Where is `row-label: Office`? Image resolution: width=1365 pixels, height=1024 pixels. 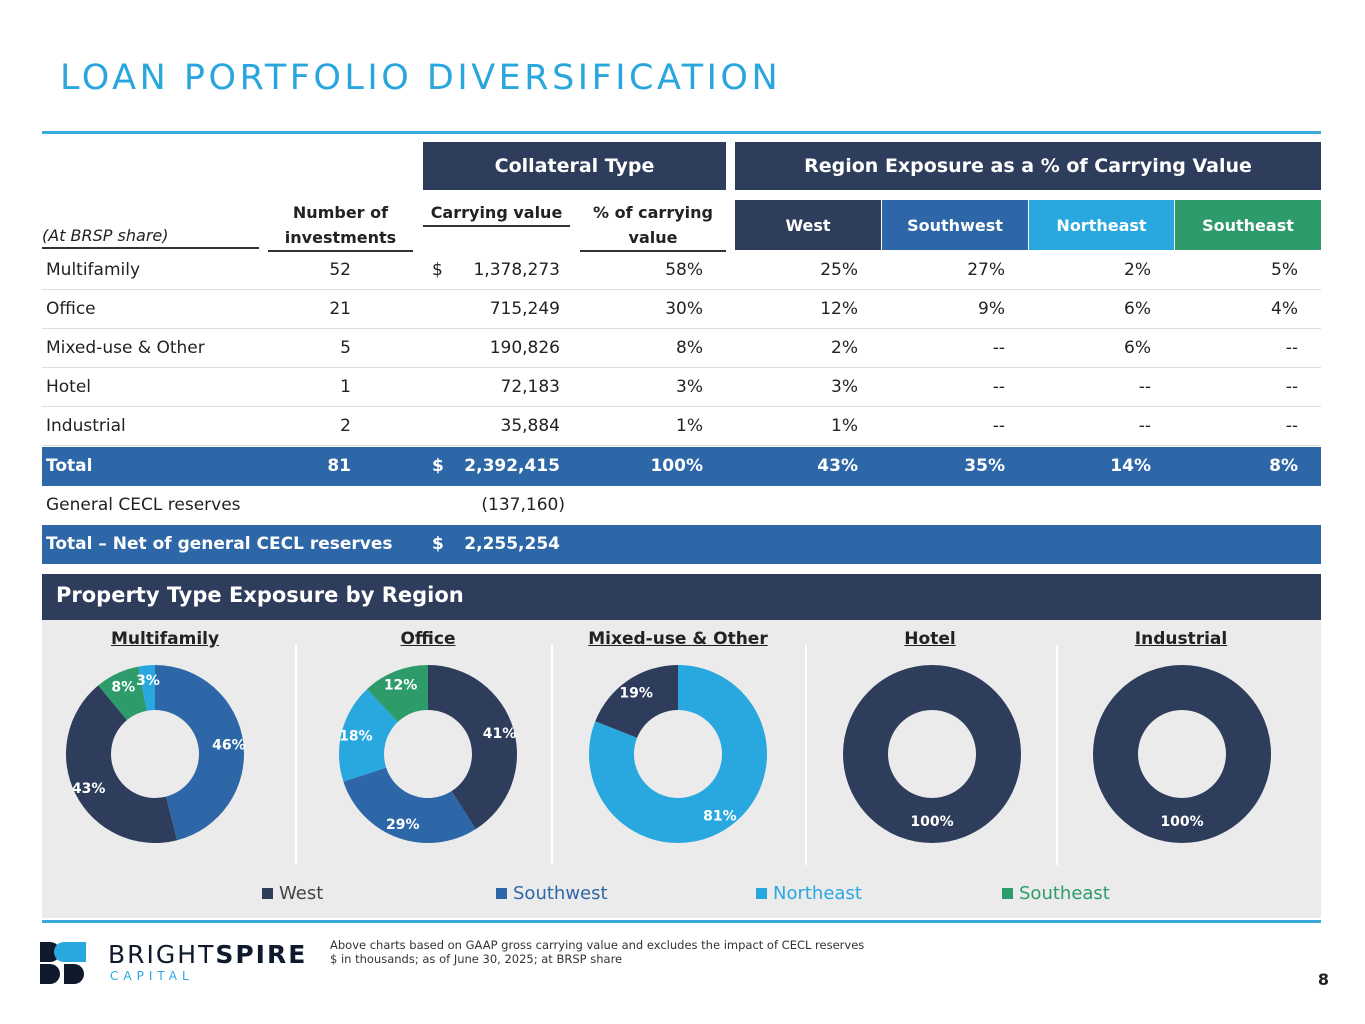
row-label: Office is located at coordinates (71, 309).